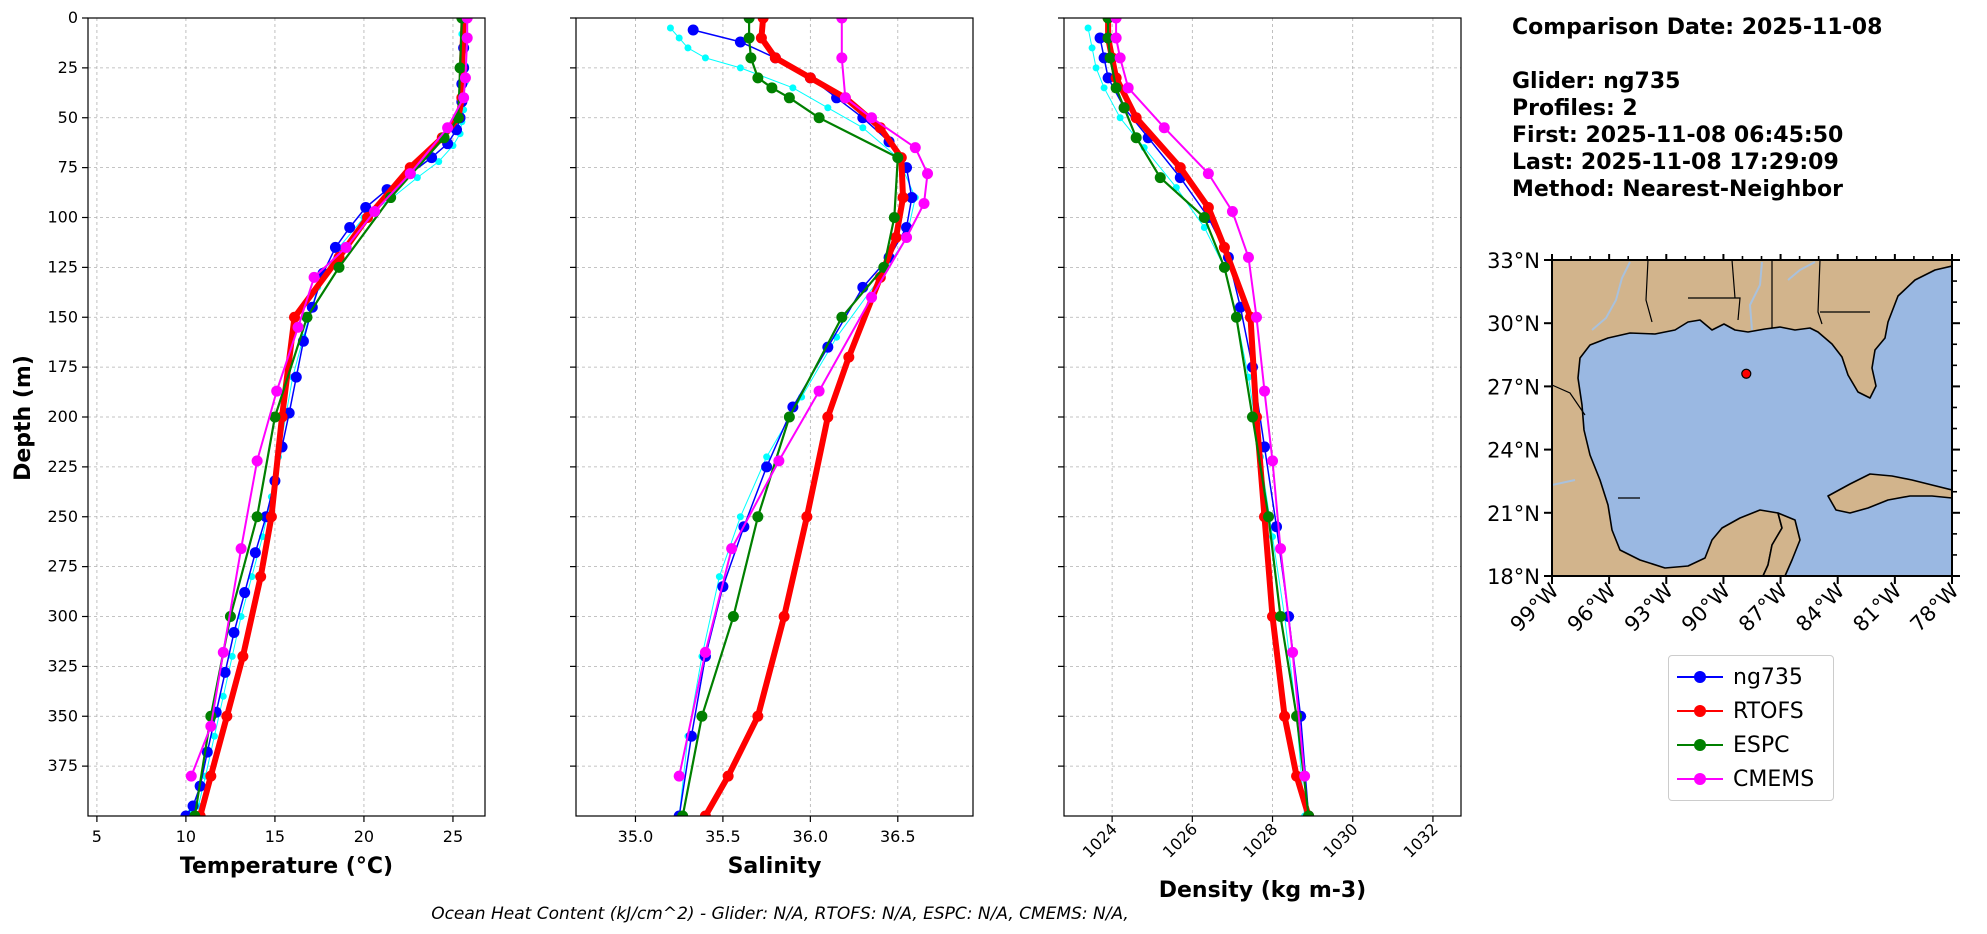 This screenshot has width=1987, height=934. Describe the element at coordinates (1596, 81) in the screenshot. I see `glider-name: Glider: ng735` at that location.